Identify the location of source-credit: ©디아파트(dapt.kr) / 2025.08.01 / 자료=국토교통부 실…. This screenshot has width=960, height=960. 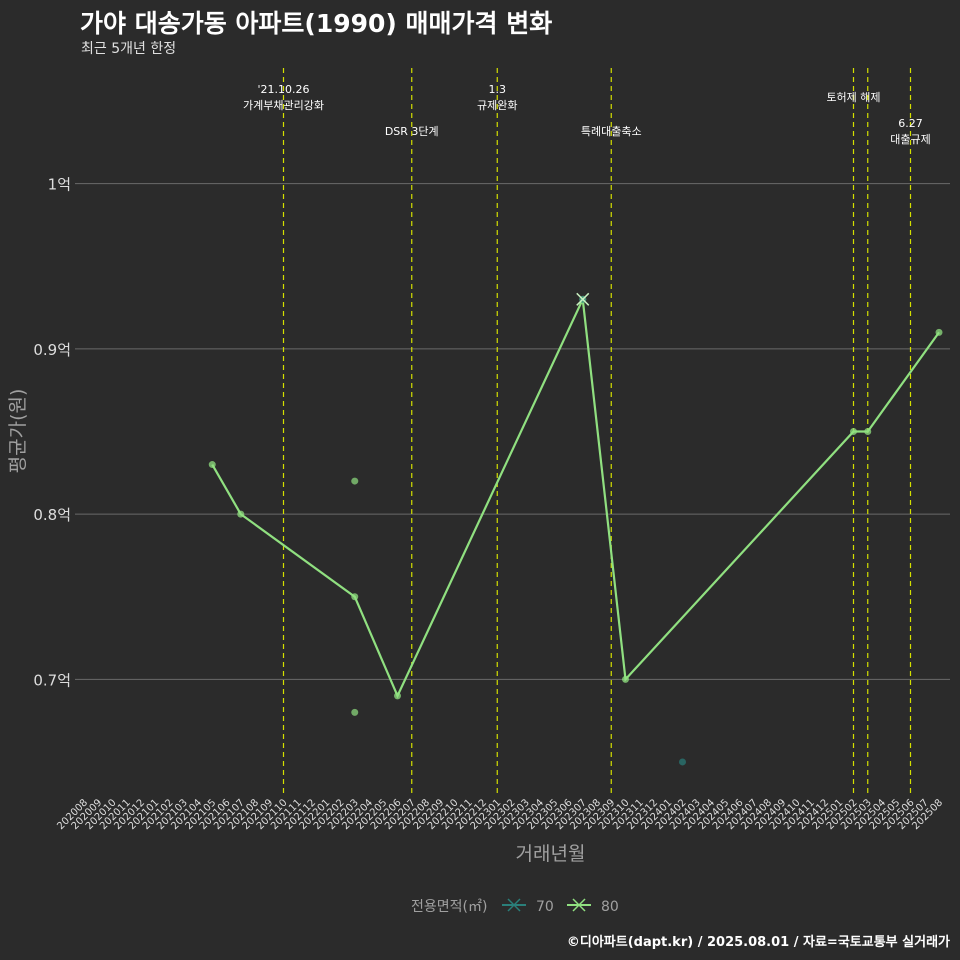
(758, 942).